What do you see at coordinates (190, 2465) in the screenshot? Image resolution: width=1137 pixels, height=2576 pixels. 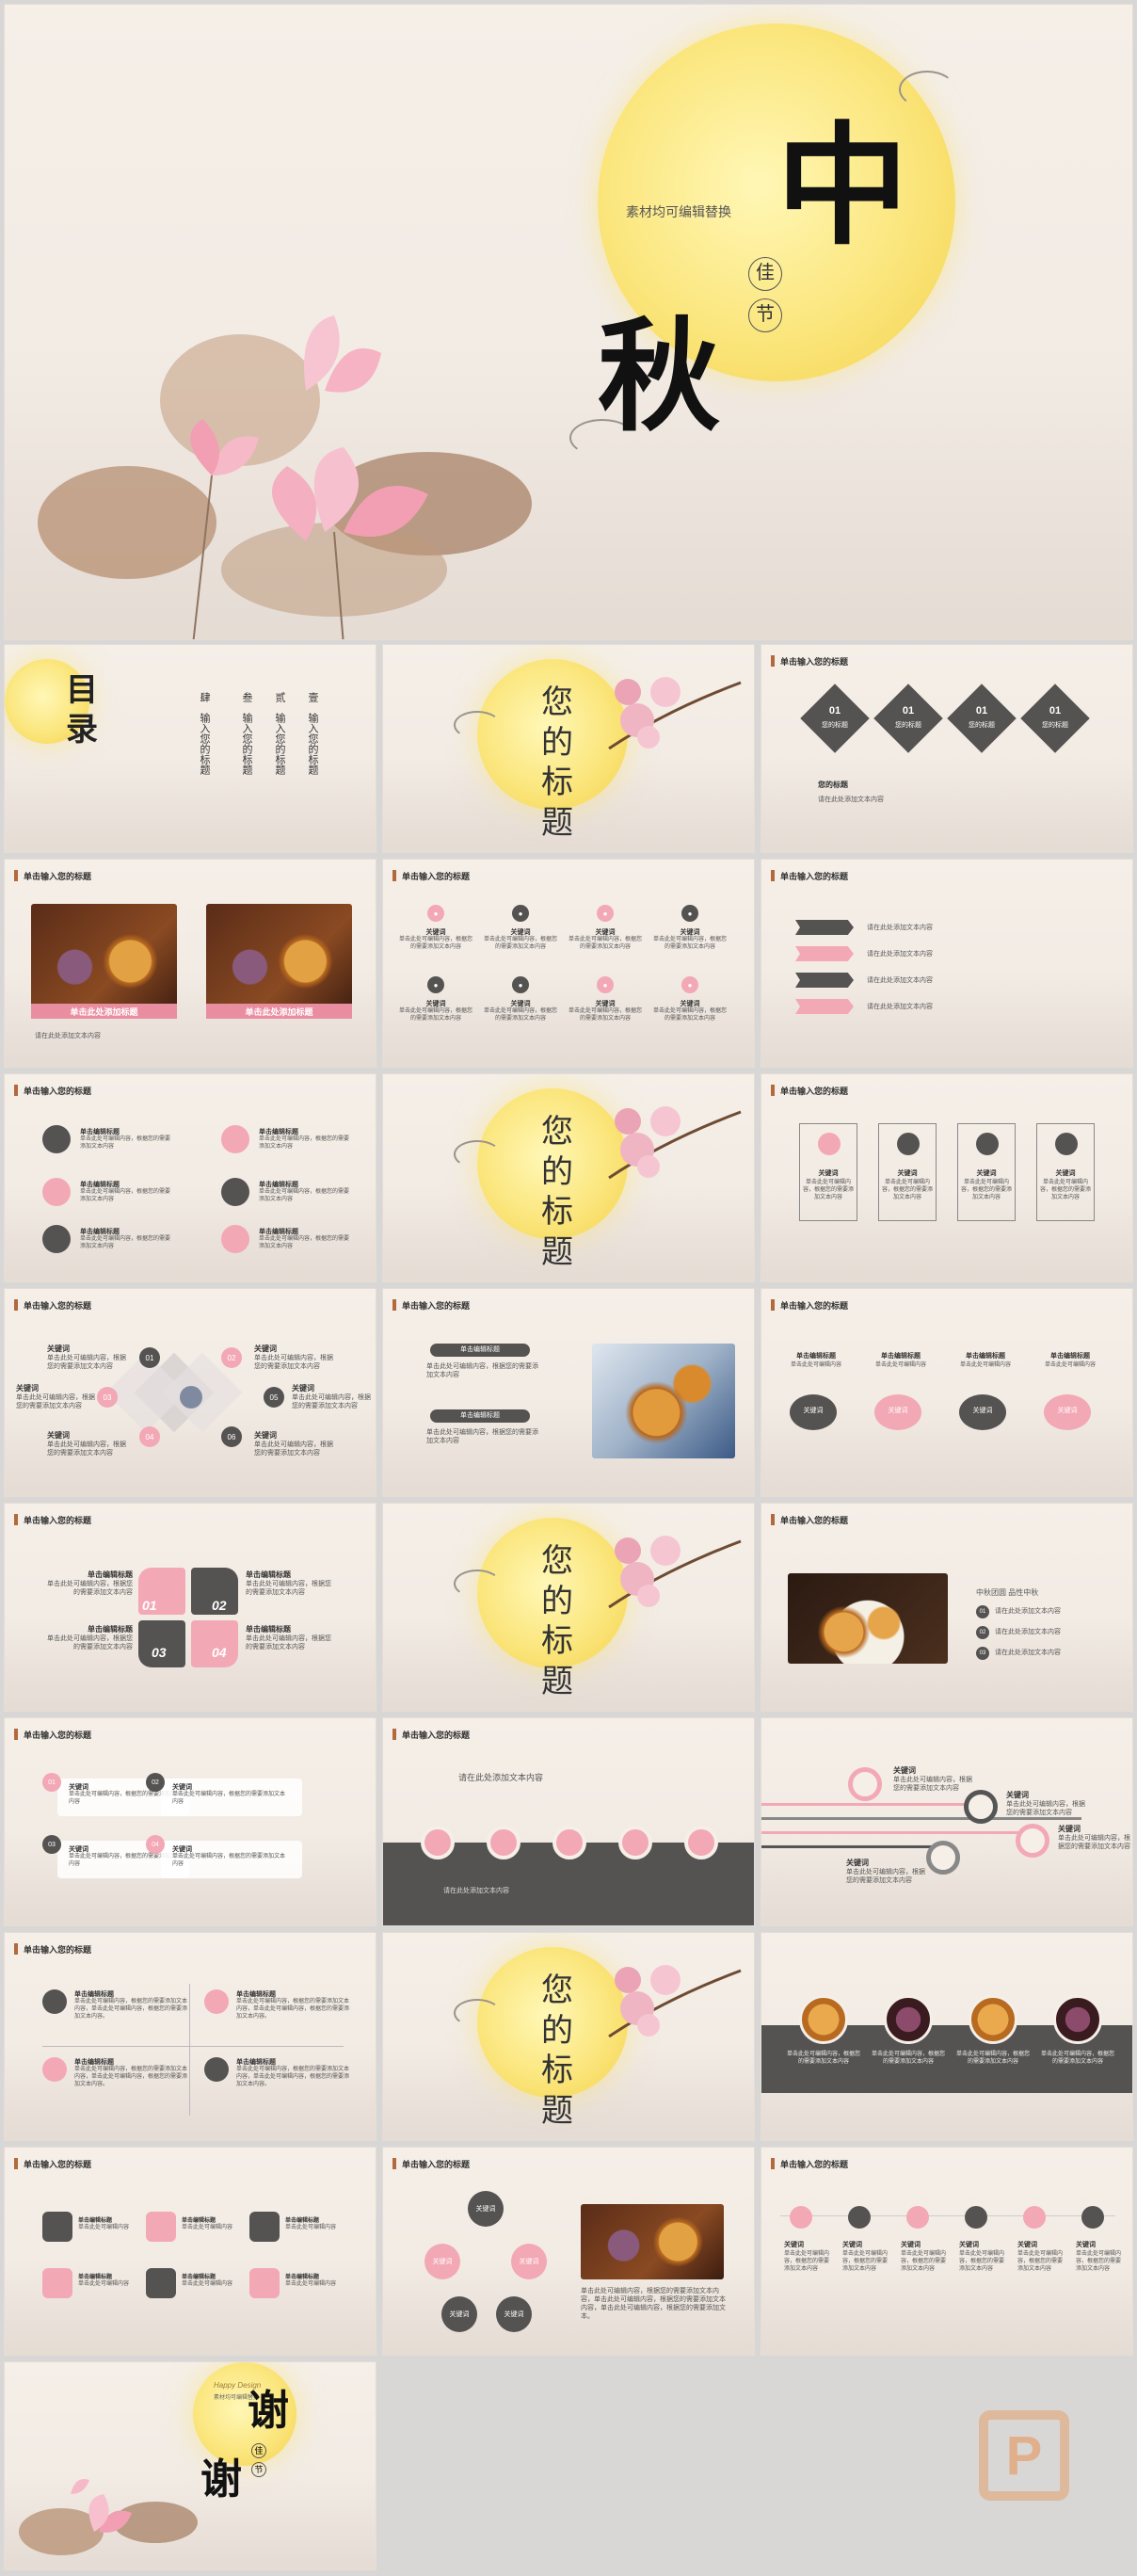 I see `thanks-slide: Happy Design 素材均可编辑替换 谢 谢 佳 节` at bounding box center [190, 2465].